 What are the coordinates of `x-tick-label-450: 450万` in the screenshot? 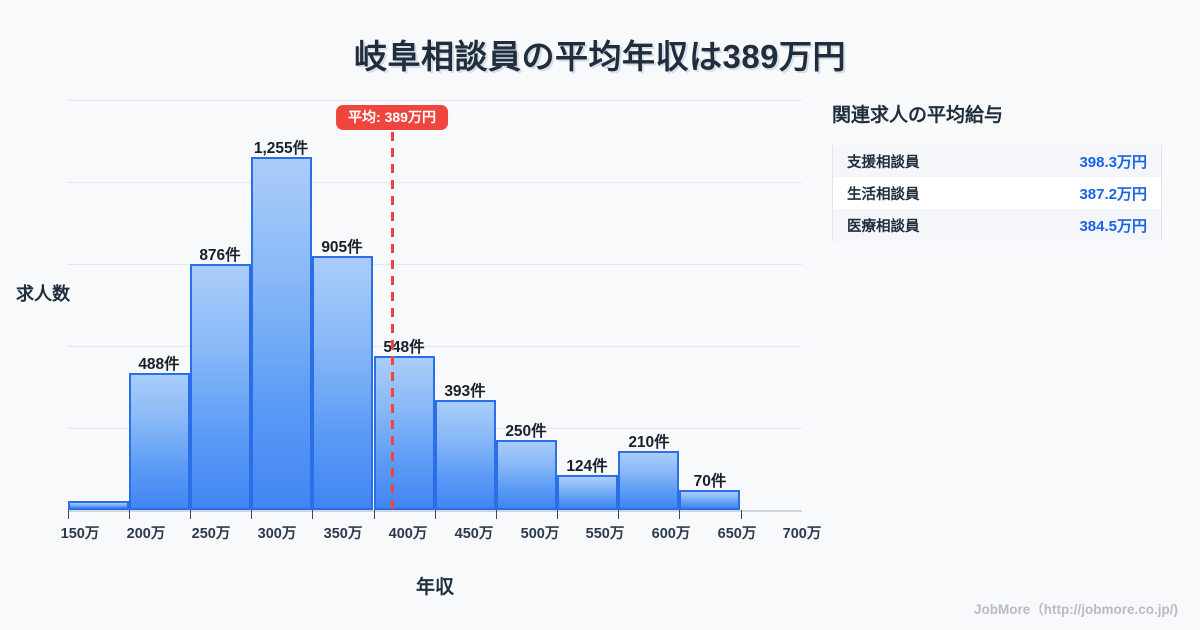 It's located at (474, 534).